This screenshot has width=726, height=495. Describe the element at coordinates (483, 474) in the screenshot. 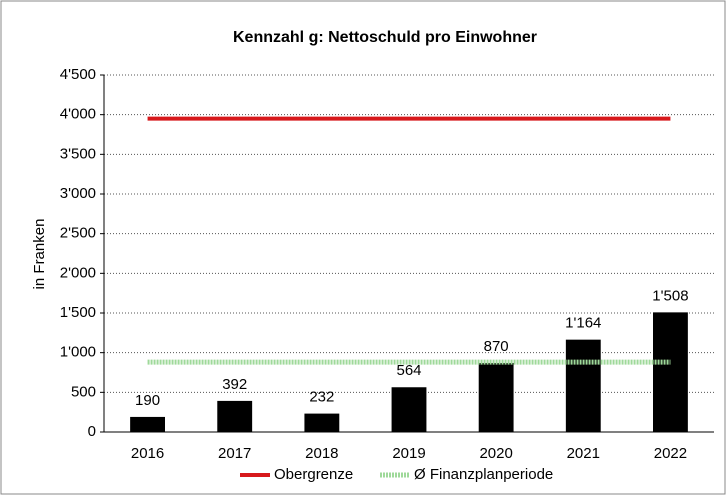

I see `legend-label: Ø Finanzplanperiode` at that location.